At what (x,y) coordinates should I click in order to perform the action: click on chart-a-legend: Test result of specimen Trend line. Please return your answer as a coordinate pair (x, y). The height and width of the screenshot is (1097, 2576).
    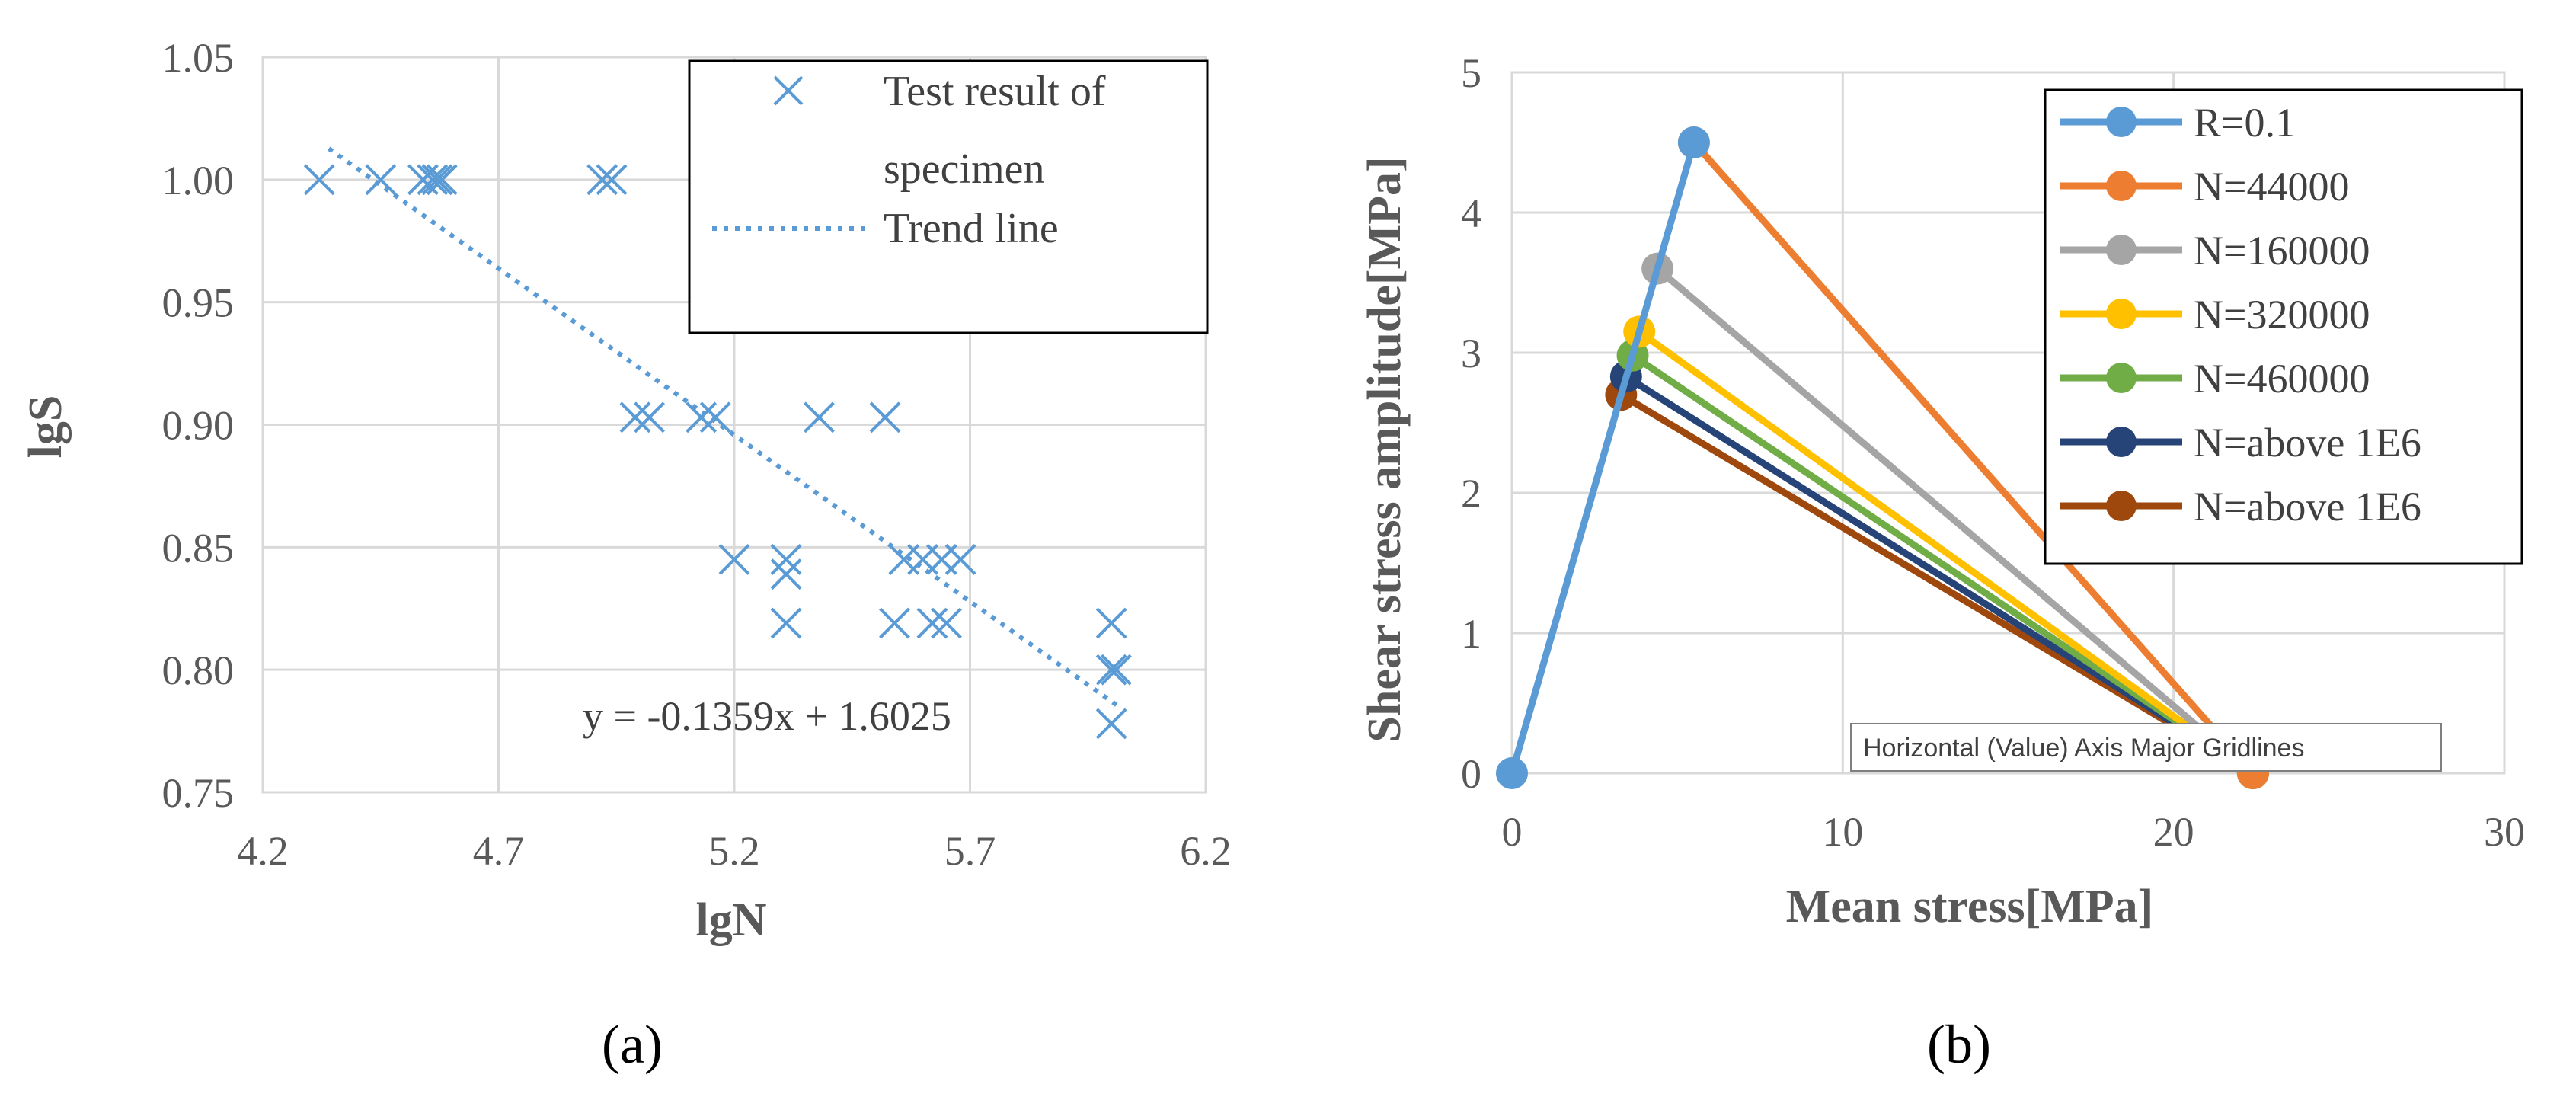
    Looking at the image, I should click on (949, 196).